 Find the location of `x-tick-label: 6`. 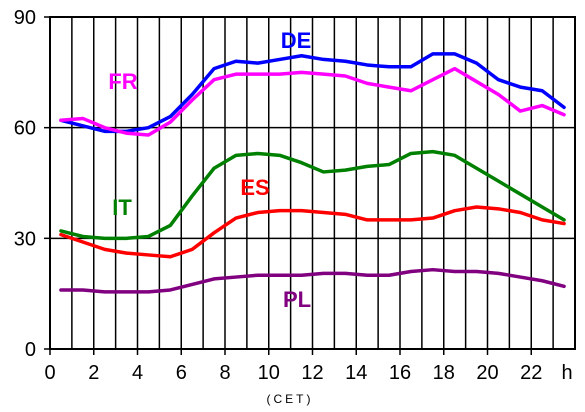

x-tick-label: 6 is located at coordinates (181, 373).